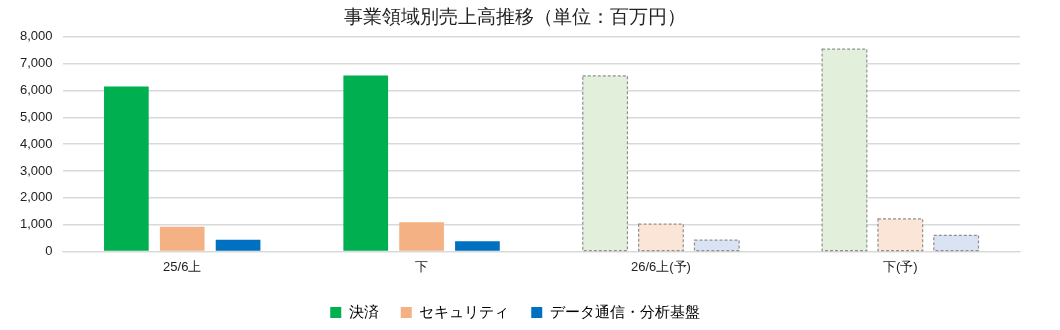 The image size is (1060, 330). Describe the element at coordinates (182, 266) in the screenshot. I see `x-tick-label: 25/6上` at that location.